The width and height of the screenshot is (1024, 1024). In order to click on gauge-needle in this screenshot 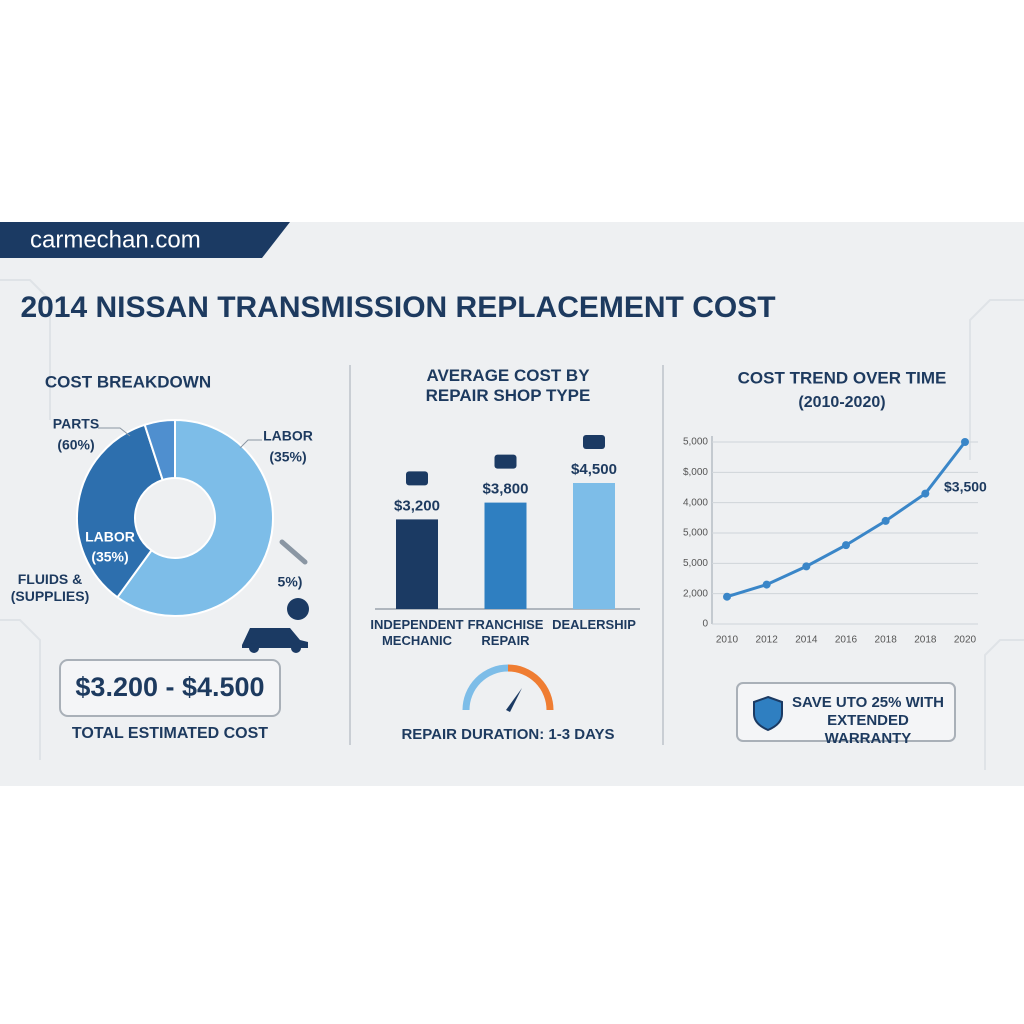, I will do `click(514, 700)`.